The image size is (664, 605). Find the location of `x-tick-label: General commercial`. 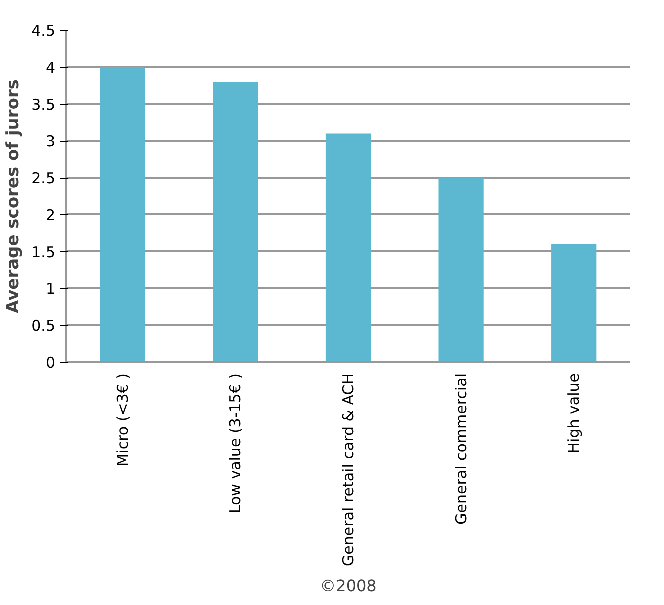

x-tick-label: General commercial is located at coordinates (461, 449).